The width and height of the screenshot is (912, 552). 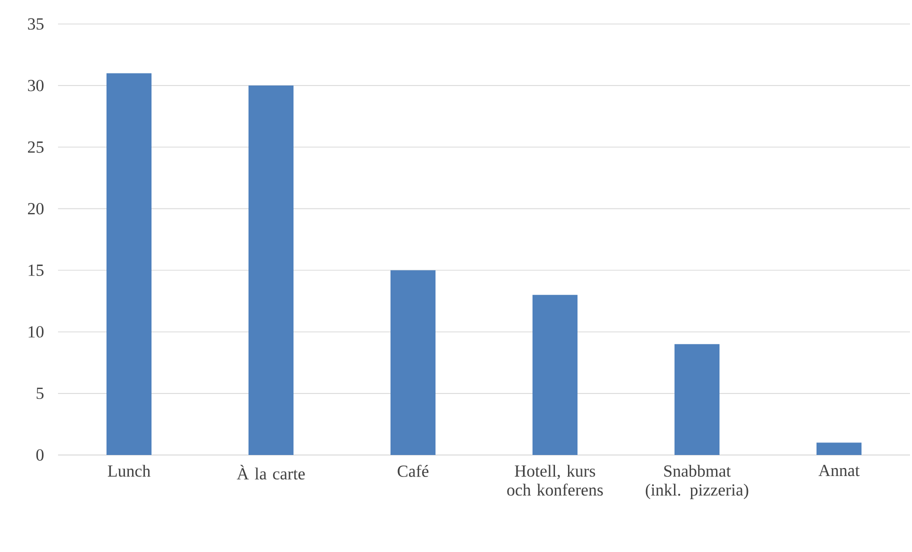 I want to click on y-tick-label: 10, so click(x=36, y=332).